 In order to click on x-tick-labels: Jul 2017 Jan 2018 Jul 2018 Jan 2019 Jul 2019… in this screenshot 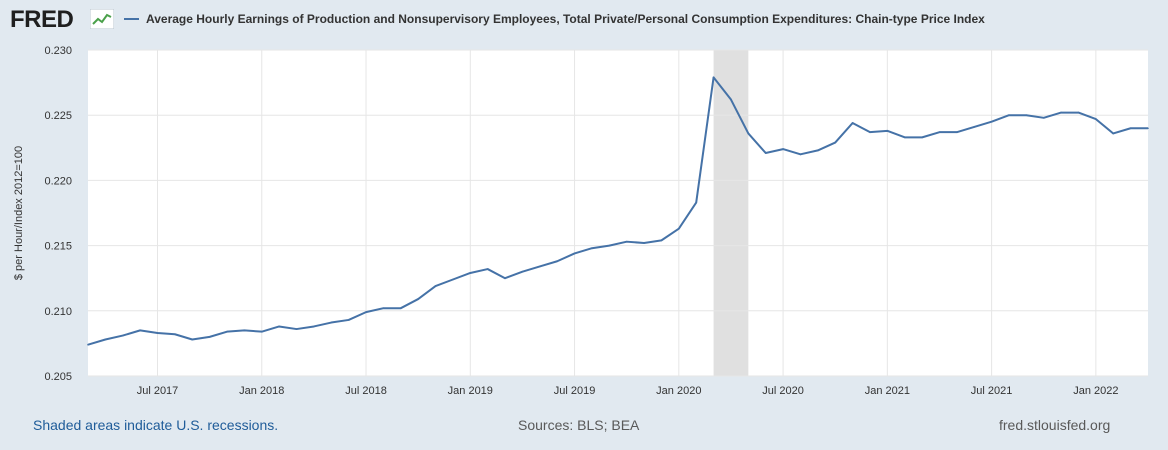, I will do `click(628, 391)`.